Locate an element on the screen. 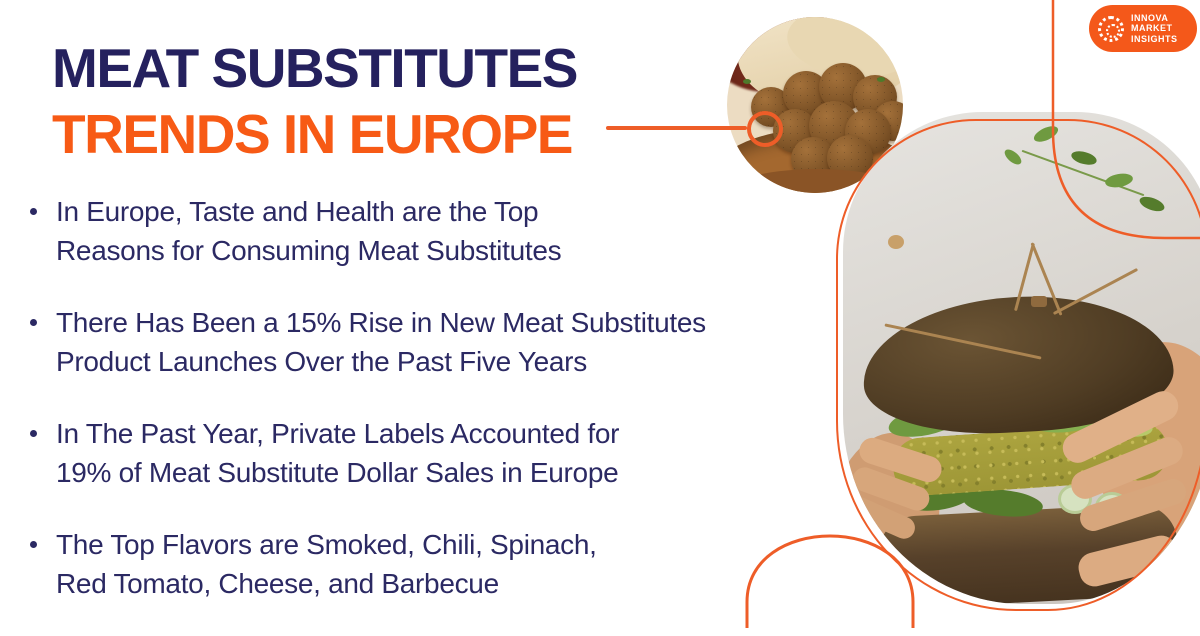 The width and height of the screenshot is (1200, 636). page-title: MEAT SUBSTITUTES TRENDS IN EUROPE is located at coordinates (315, 101).